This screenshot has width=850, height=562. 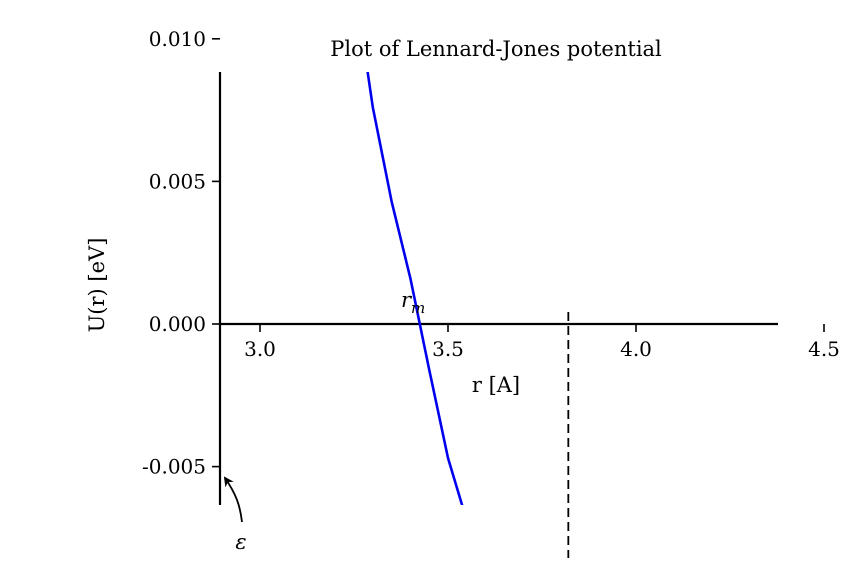 I want to click on chart-title: Plot of Lennard-Jones potential, so click(x=496, y=49).